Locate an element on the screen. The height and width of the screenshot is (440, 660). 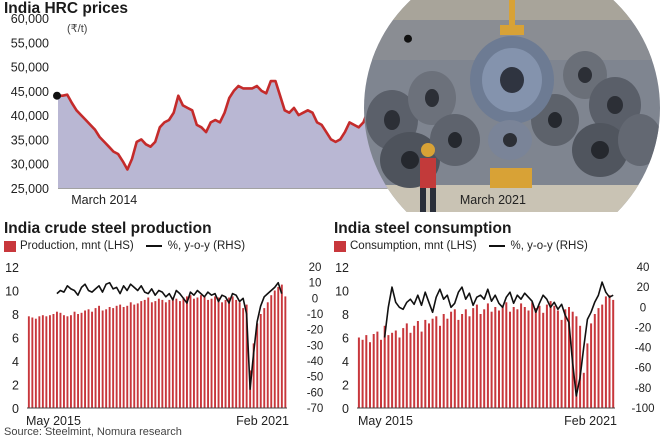
left-y-tick-label: 10 is located at coordinates (342, 292).